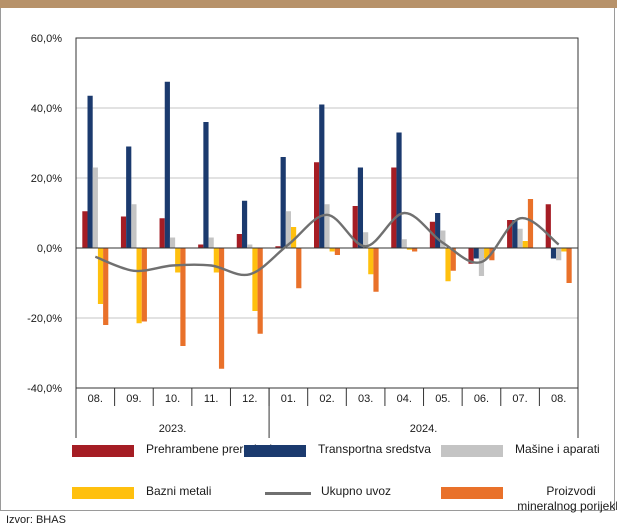  What do you see at coordinates (103, 451) in the screenshot?
I see `legend-swatch-prehrambene` at bounding box center [103, 451].